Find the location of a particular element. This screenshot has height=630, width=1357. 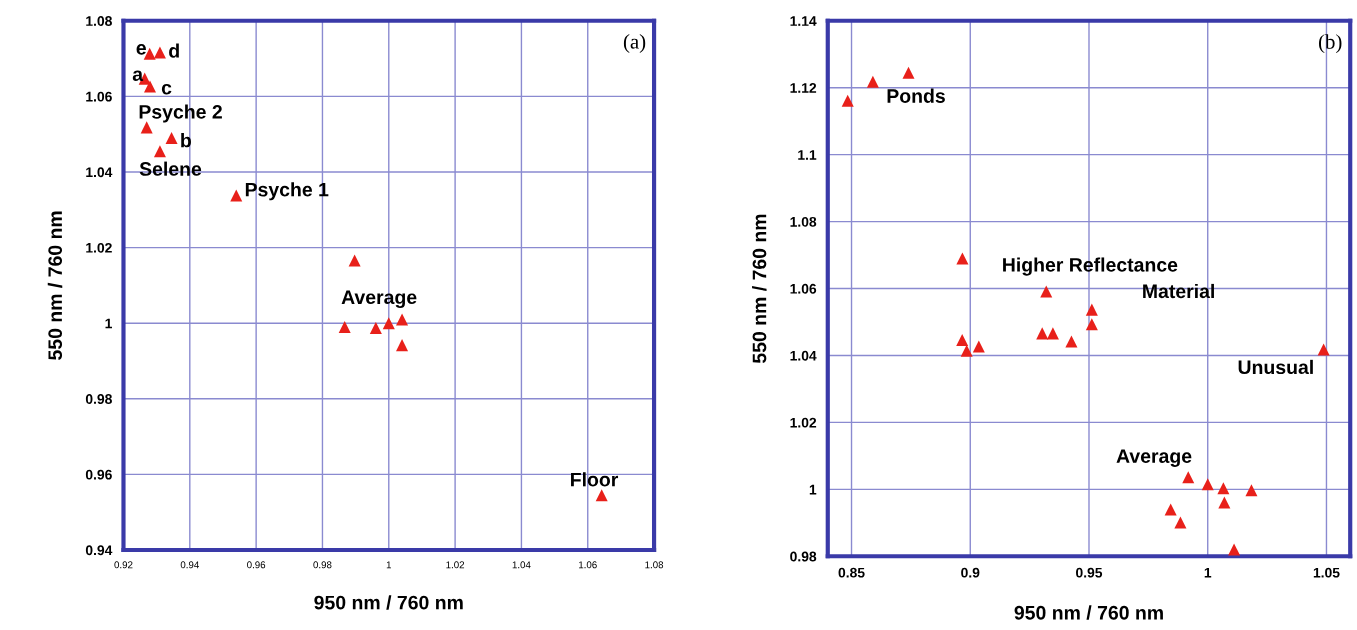

annotation: Ponds is located at coordinates (916, 95).